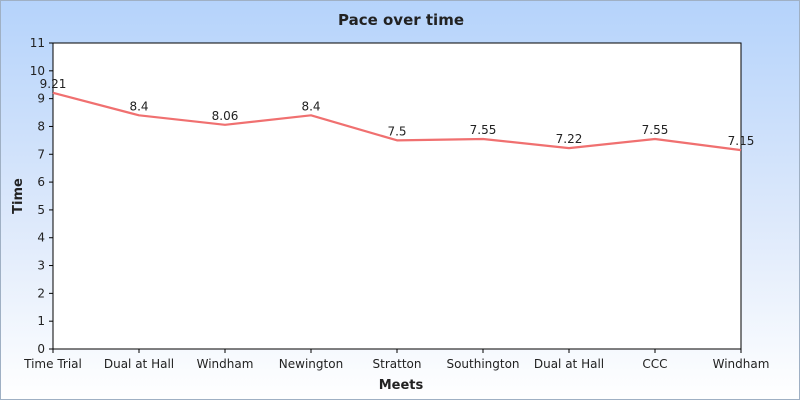  I want to click on y-axis-label: Time, so click(18, 196).